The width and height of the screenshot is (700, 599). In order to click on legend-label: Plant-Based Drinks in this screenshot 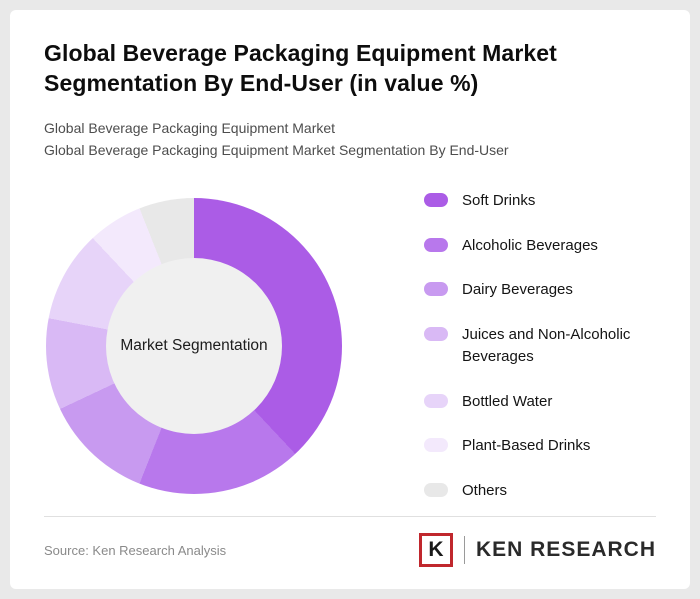, I will do `click(526, 446)`.